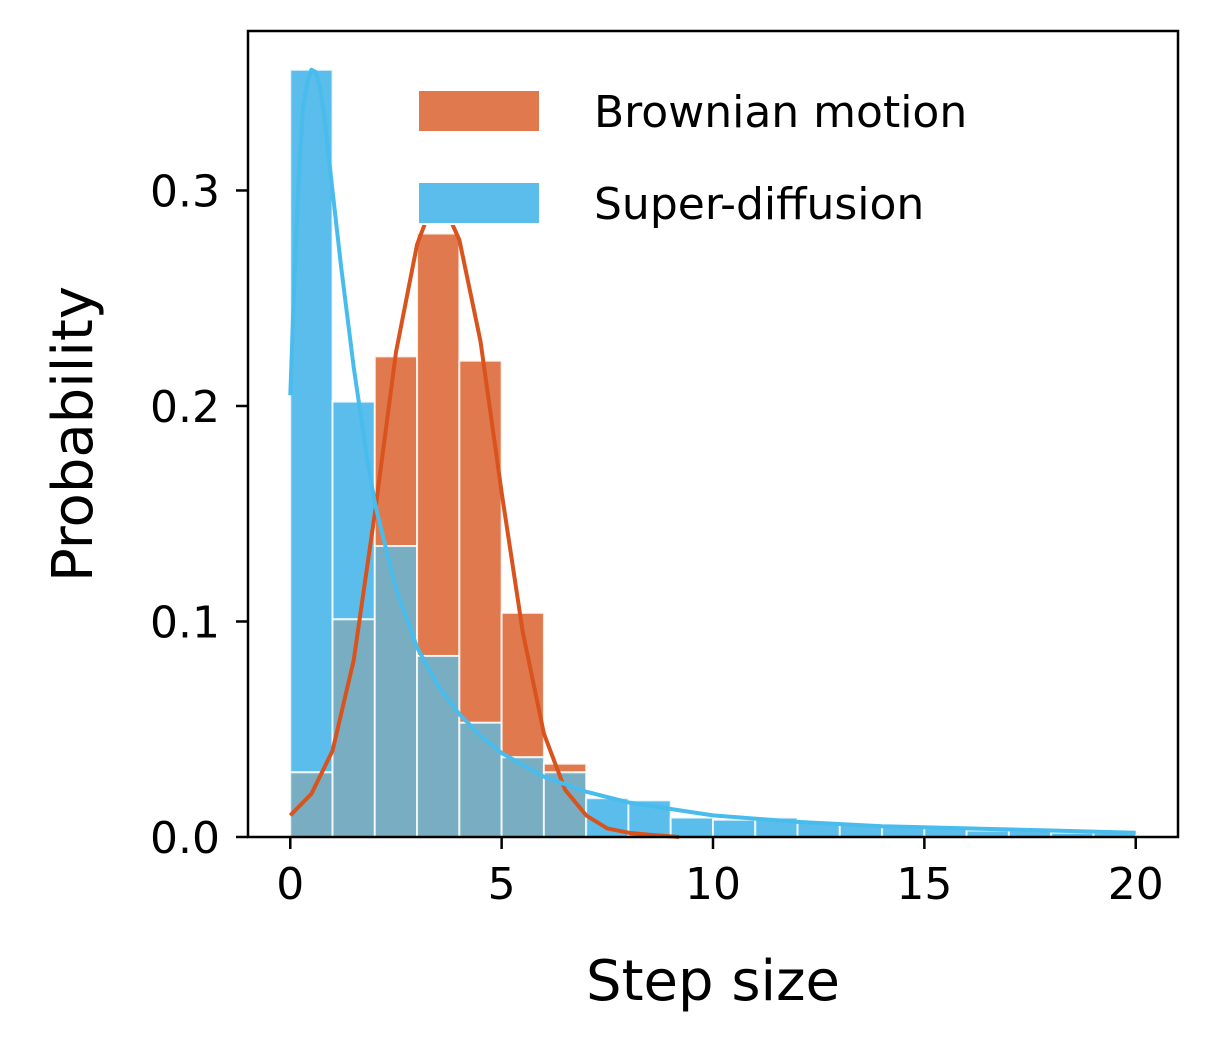 The width and height of the screenshot is (1208, 1047). Describe the element at coordinates (290, 884) in the screenshot. I see `x-tick-label-0: 0` at that location.